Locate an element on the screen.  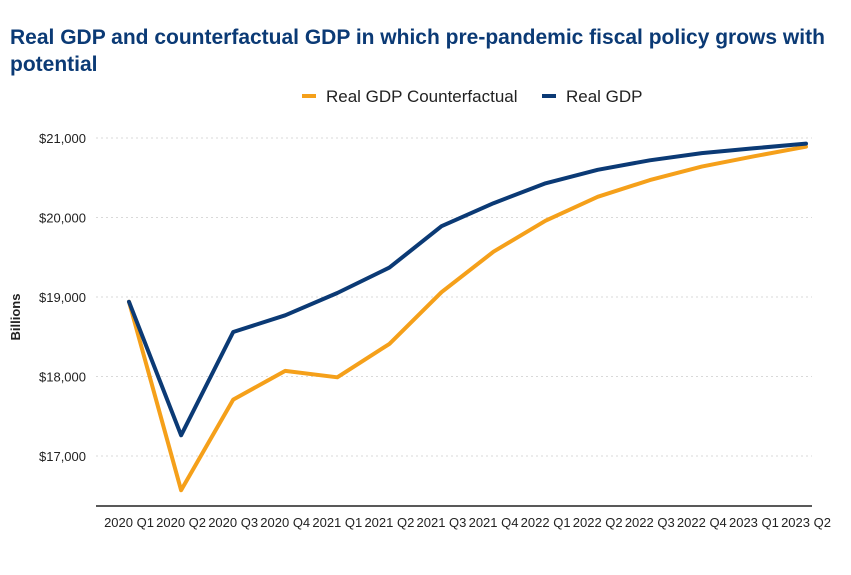
x-tick-label: 2022 Q2 is located at coordinates (598, 522).